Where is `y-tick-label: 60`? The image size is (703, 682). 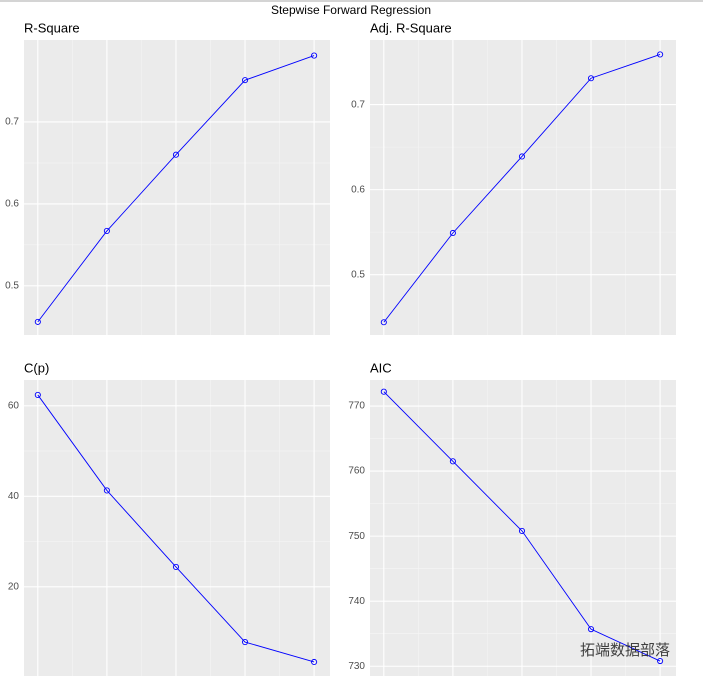
y-tick-label: 60 is located at coordinates (14, 405).